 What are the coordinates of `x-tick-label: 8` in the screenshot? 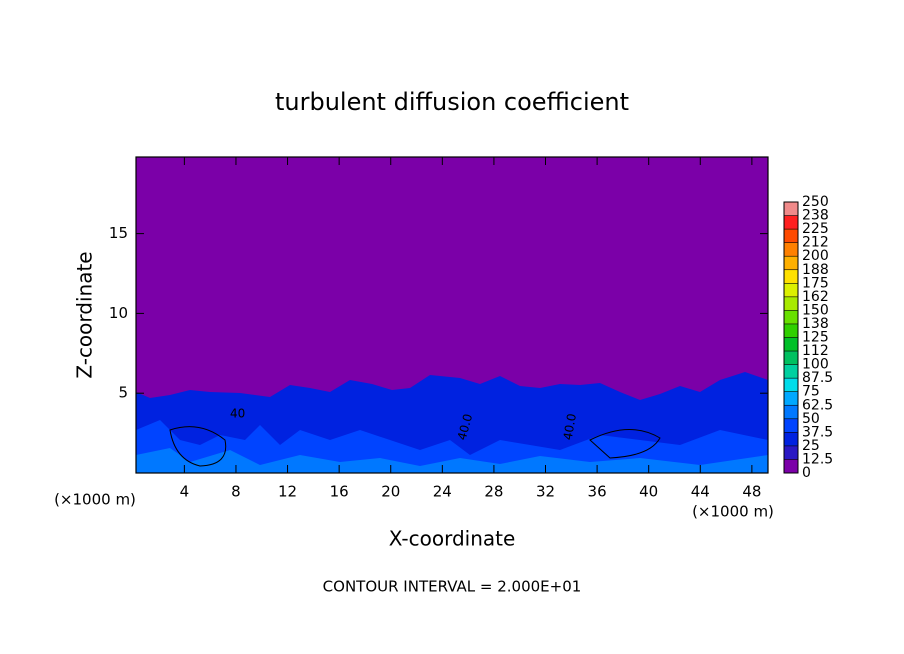 It's located at (236, 492).